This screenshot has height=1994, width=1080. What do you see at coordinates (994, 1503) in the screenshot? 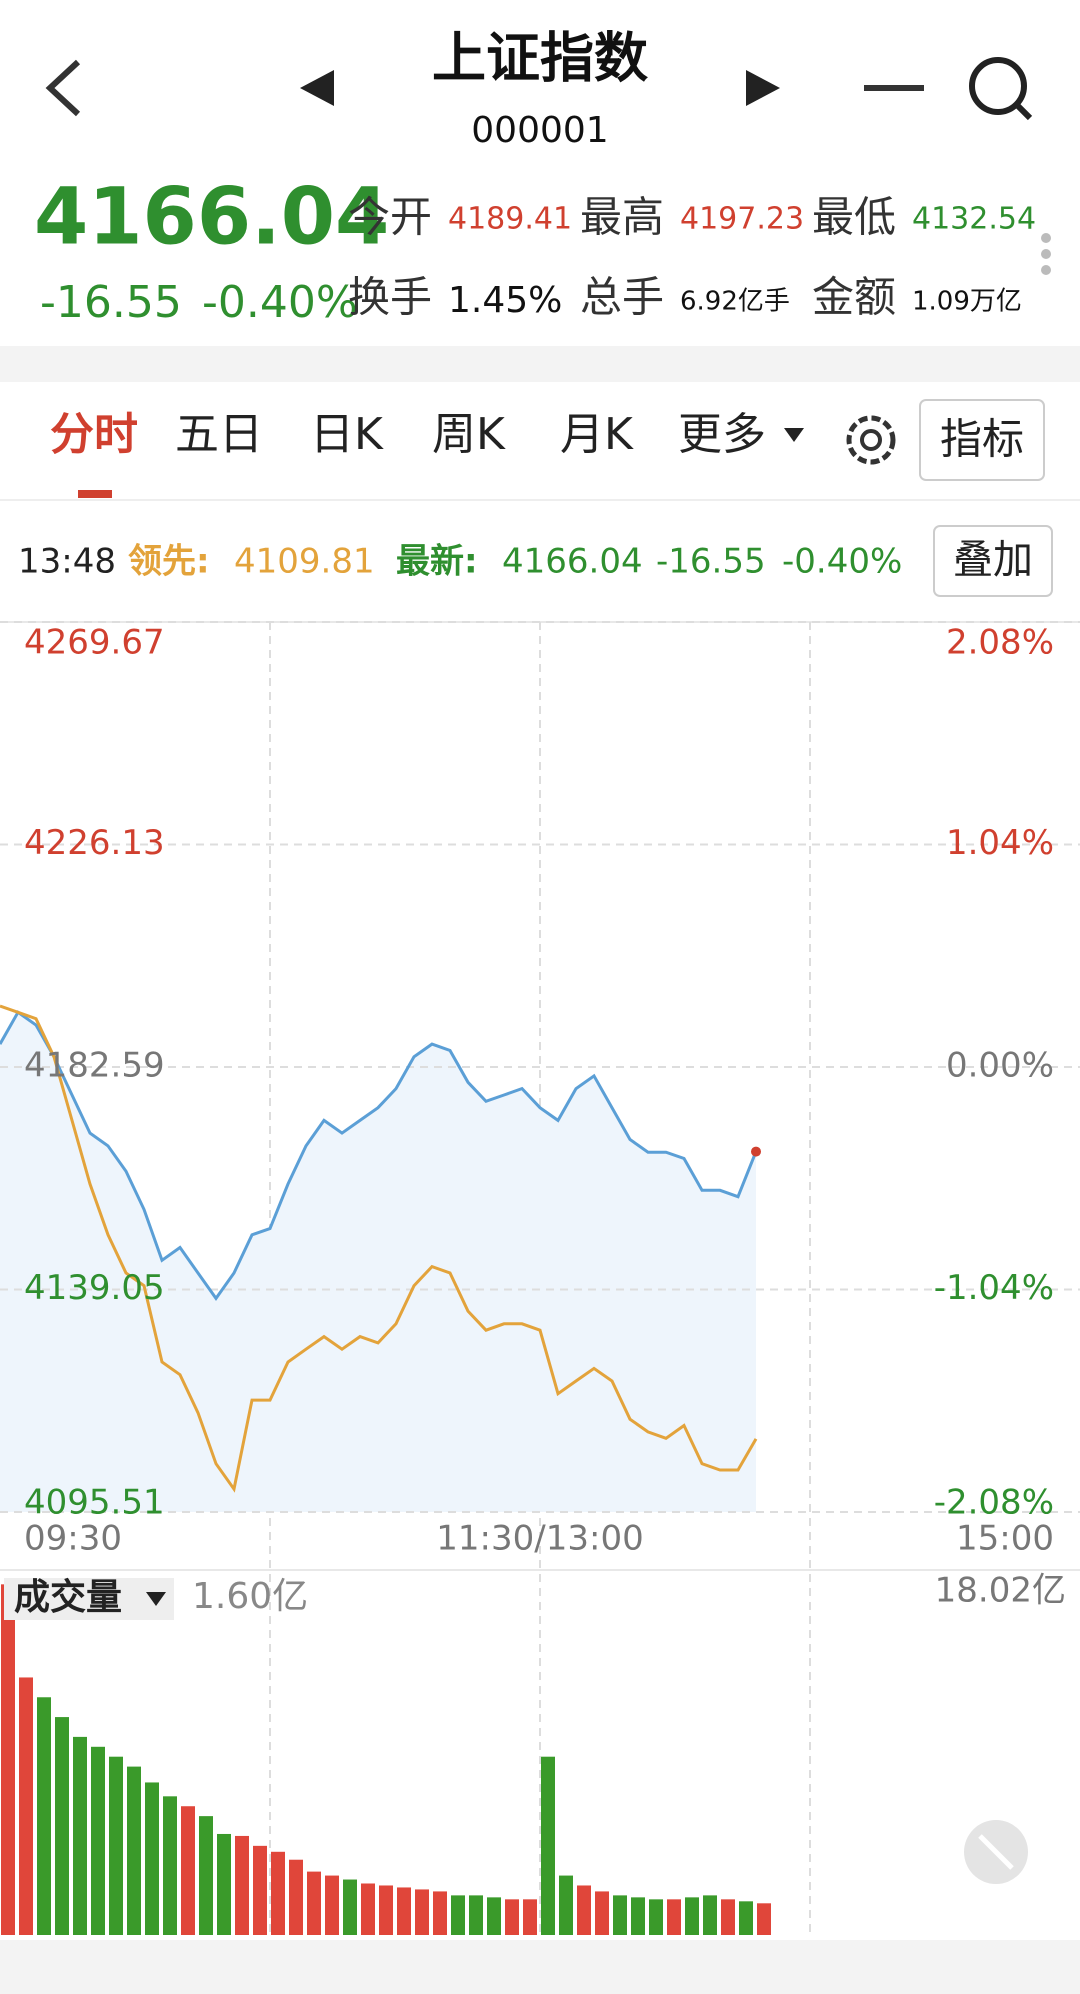
I see `y2-tick-label: -2.08%` at bounding box center [994, 1503].